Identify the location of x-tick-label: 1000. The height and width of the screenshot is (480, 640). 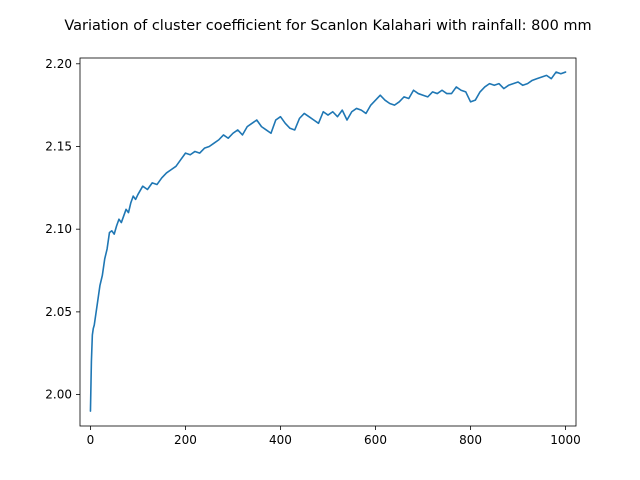
(565, 440).